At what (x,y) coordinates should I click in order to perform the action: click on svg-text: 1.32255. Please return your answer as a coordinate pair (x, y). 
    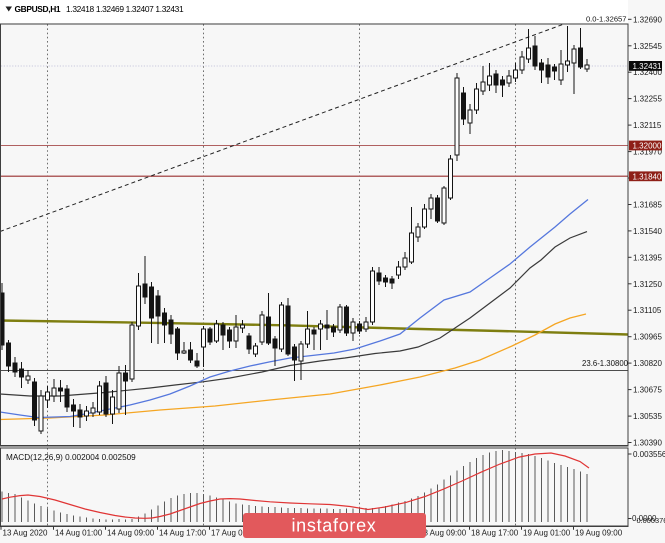
    Looking at the image, I should click on (647, 99).